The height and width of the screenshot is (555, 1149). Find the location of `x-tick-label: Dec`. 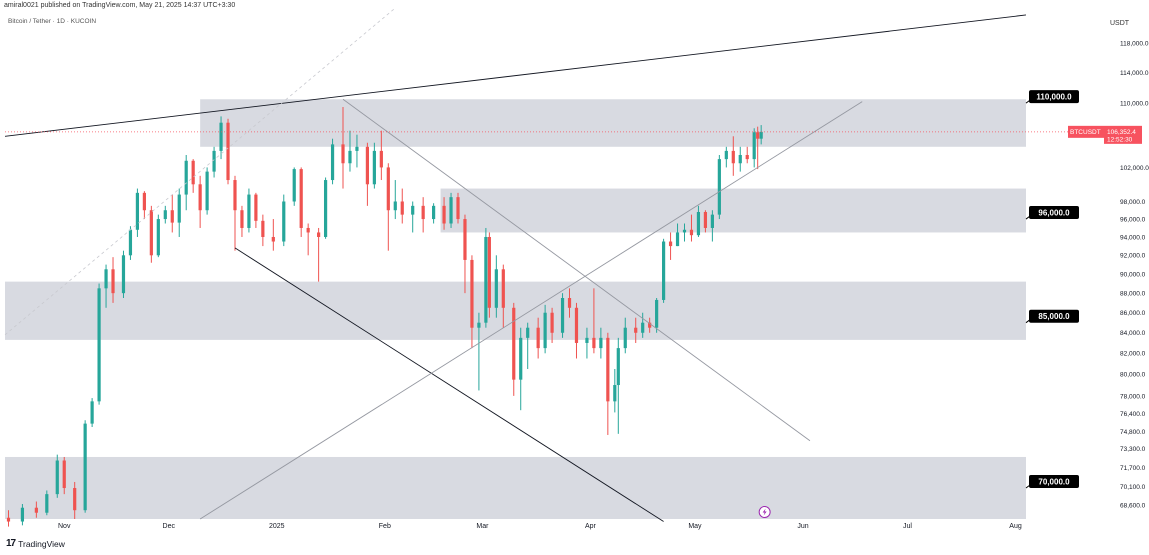

x-tick-label: Dec is located at coordinates (169, 526).